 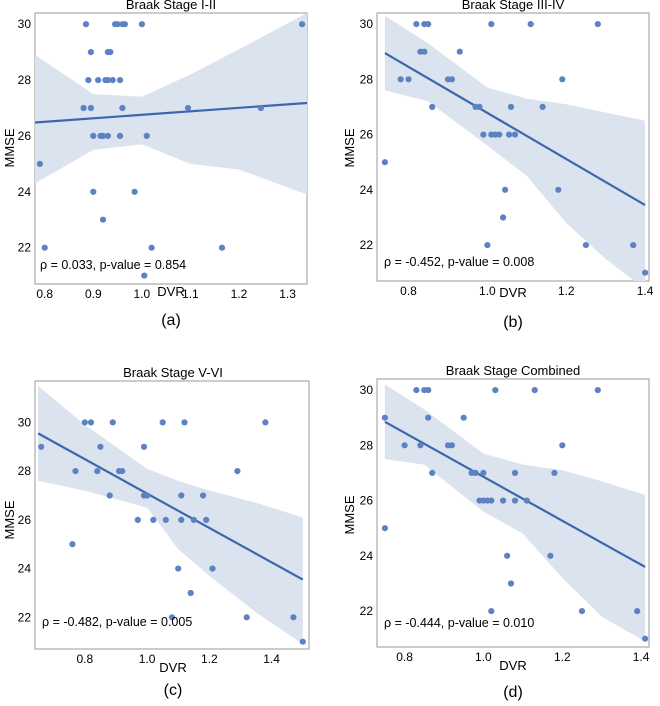 What do you see at coordinates (44, 294) in the screenshot?
I see `x-tick-label: 0.8` at bounding box center [44, 294].